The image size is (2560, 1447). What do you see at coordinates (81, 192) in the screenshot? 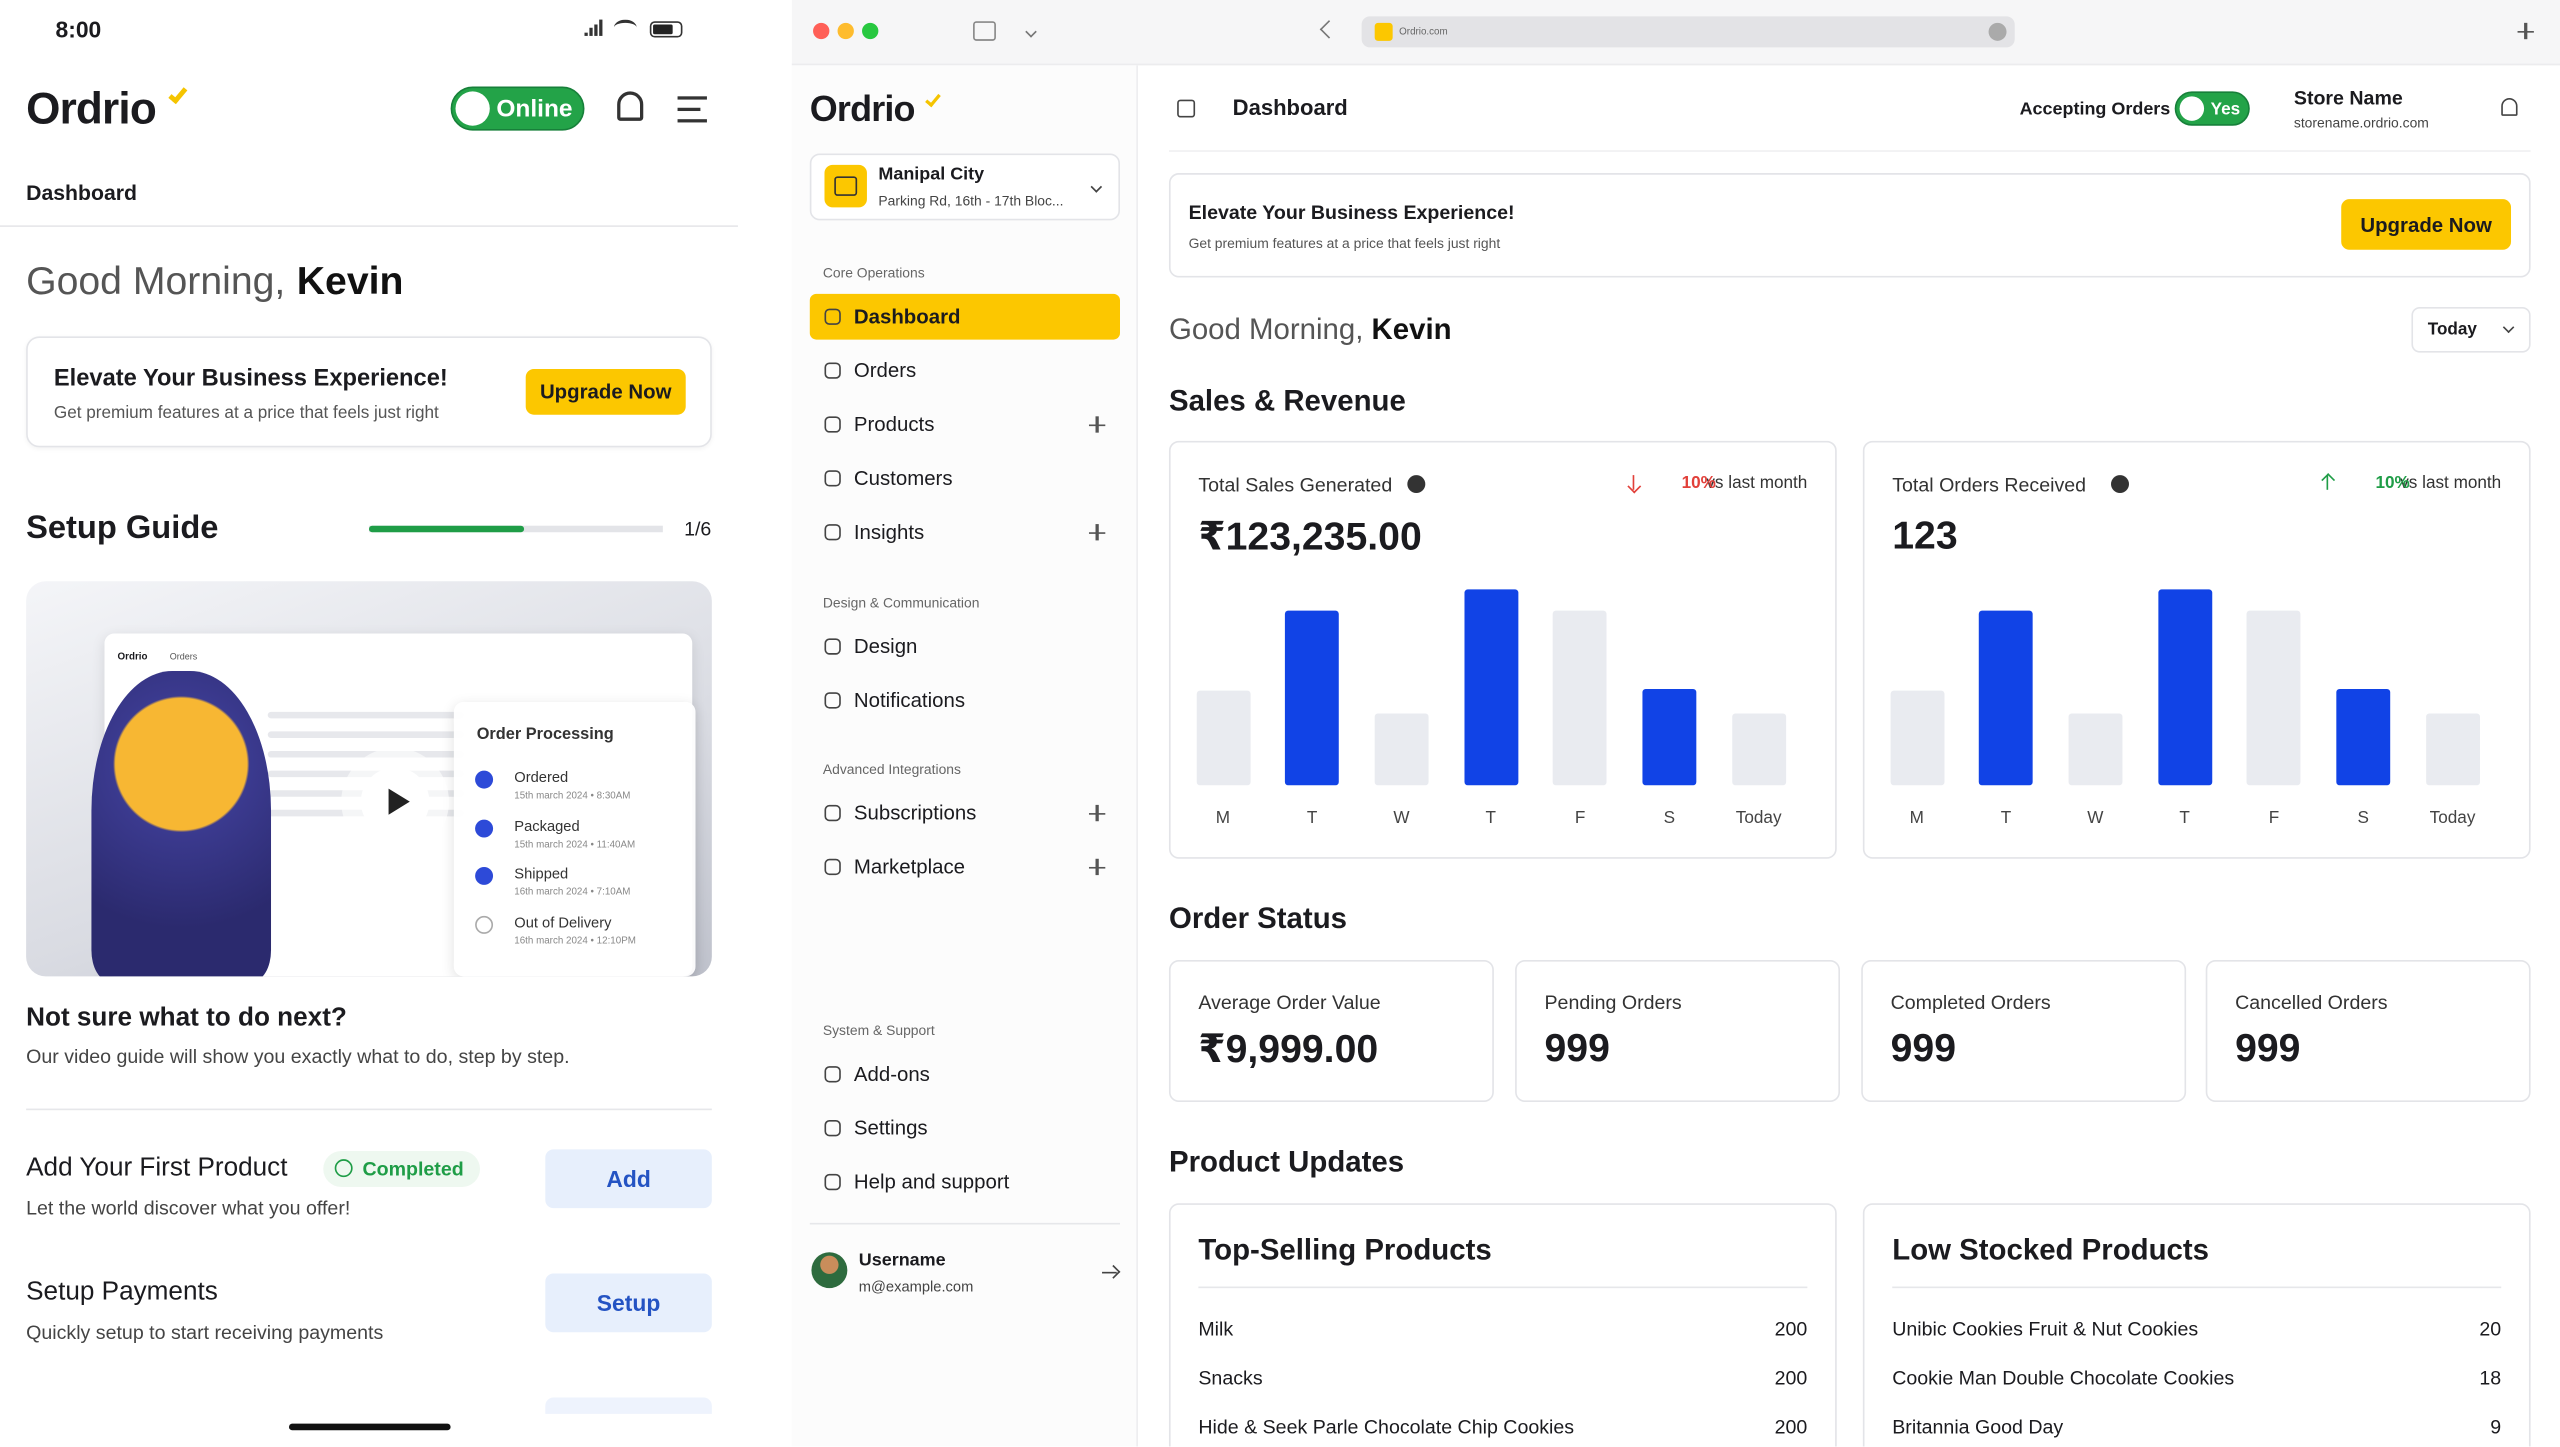
I see `breadcrumb: Dashboard` at bounding box center [81, 192].